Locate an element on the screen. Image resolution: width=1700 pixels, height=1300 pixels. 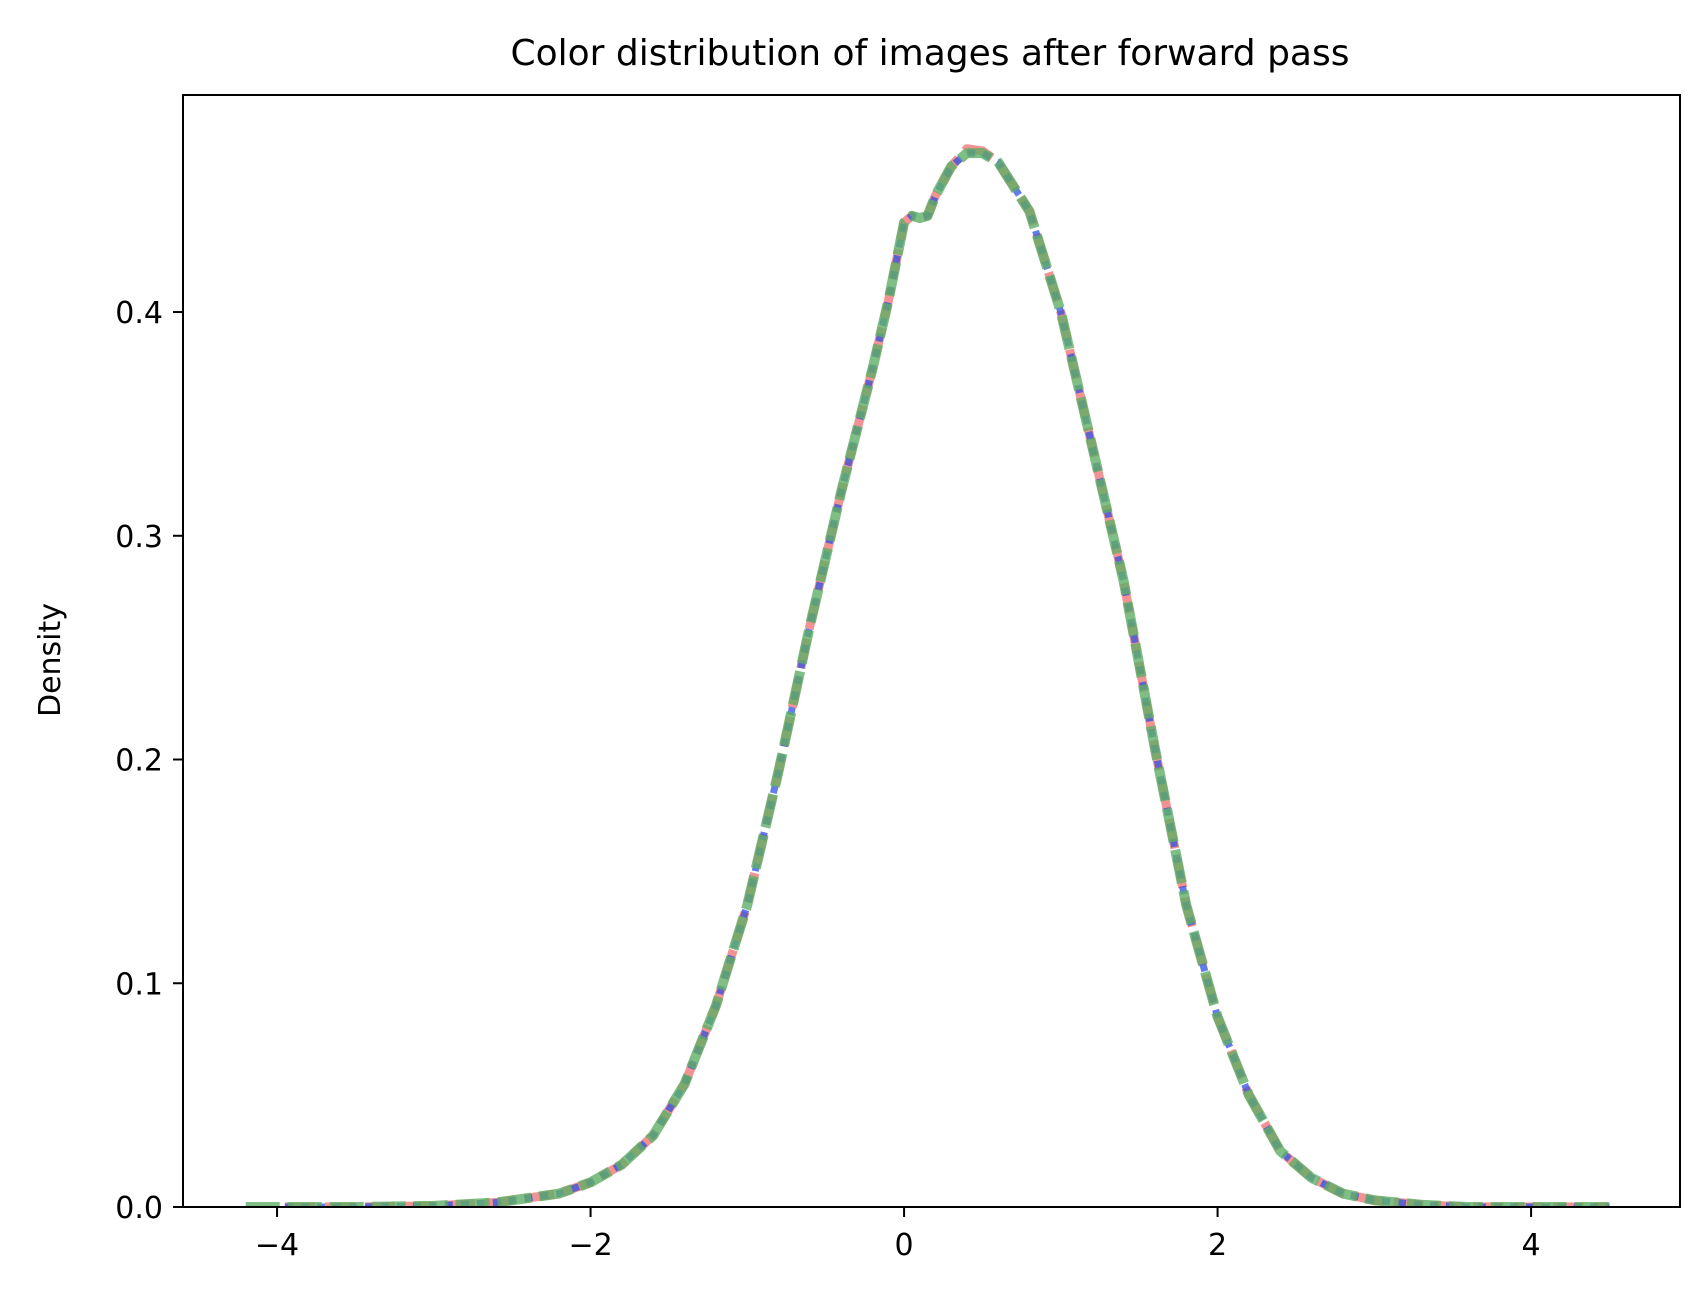
x-tick-label: 4 is located at coordinates (1531, 1245).